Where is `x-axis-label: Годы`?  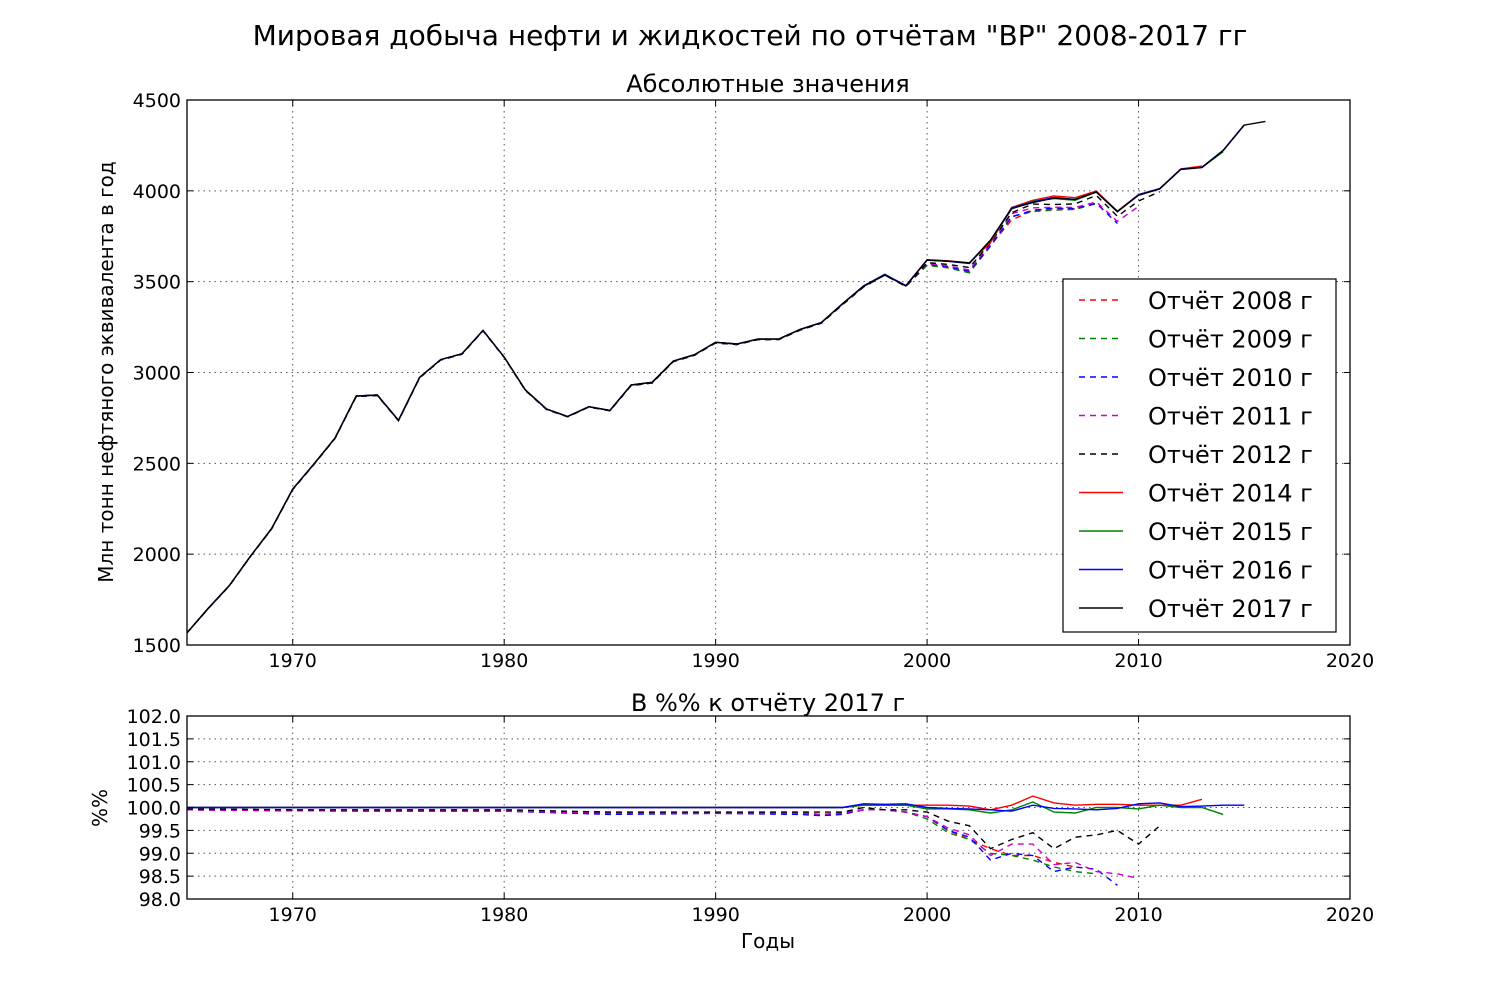 x-axis-label: Годы is located at coordinates (768, 941).